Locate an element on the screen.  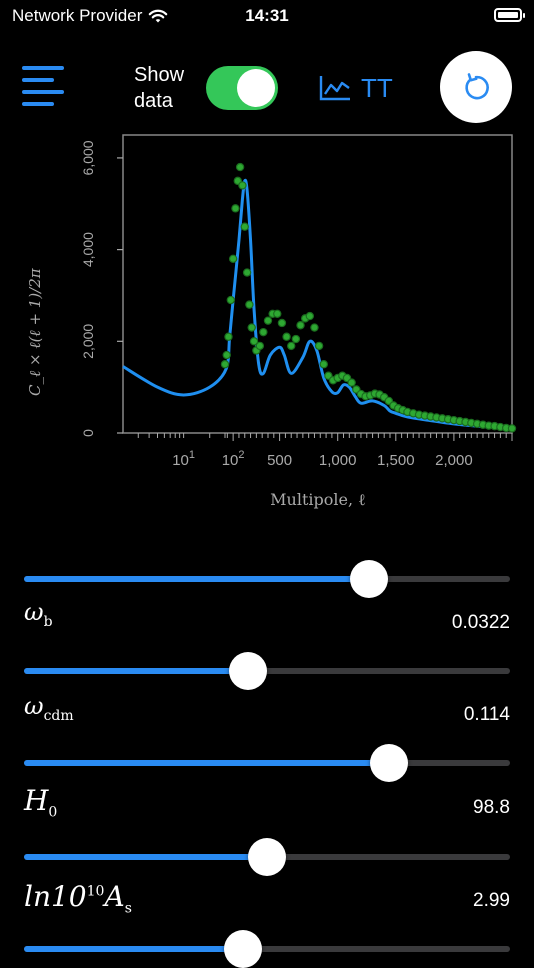
x-axis-tick-labels: 10¹ 10² 500 1,000 1,500 2,000 is located at coordinates (322, 459).